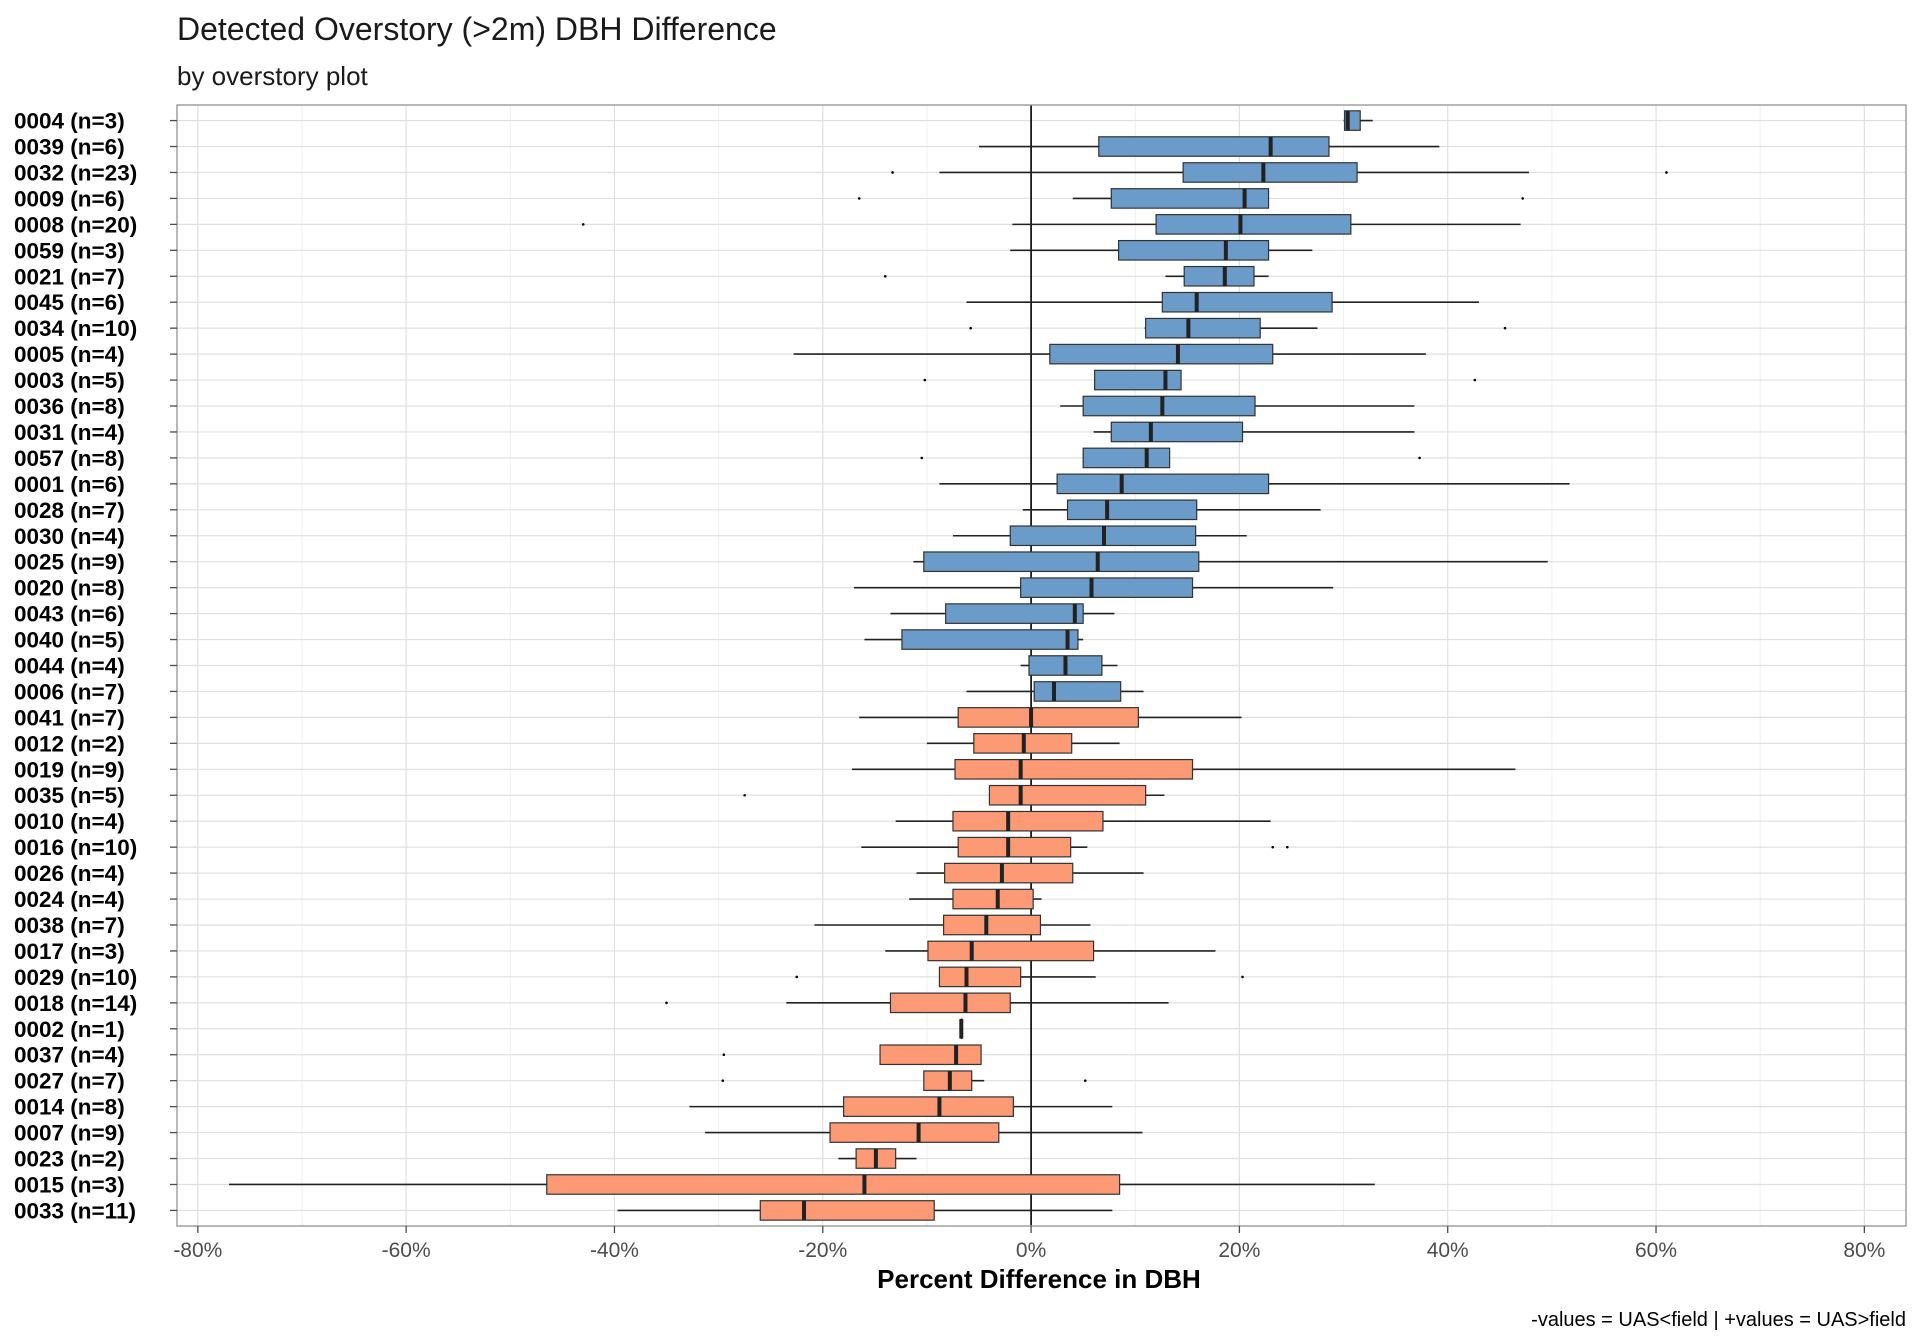  What do you see at coordinates (822, 1250) in the screenshot?
I see `x-tick-label: -20%` at bounding box center [822, 1250].